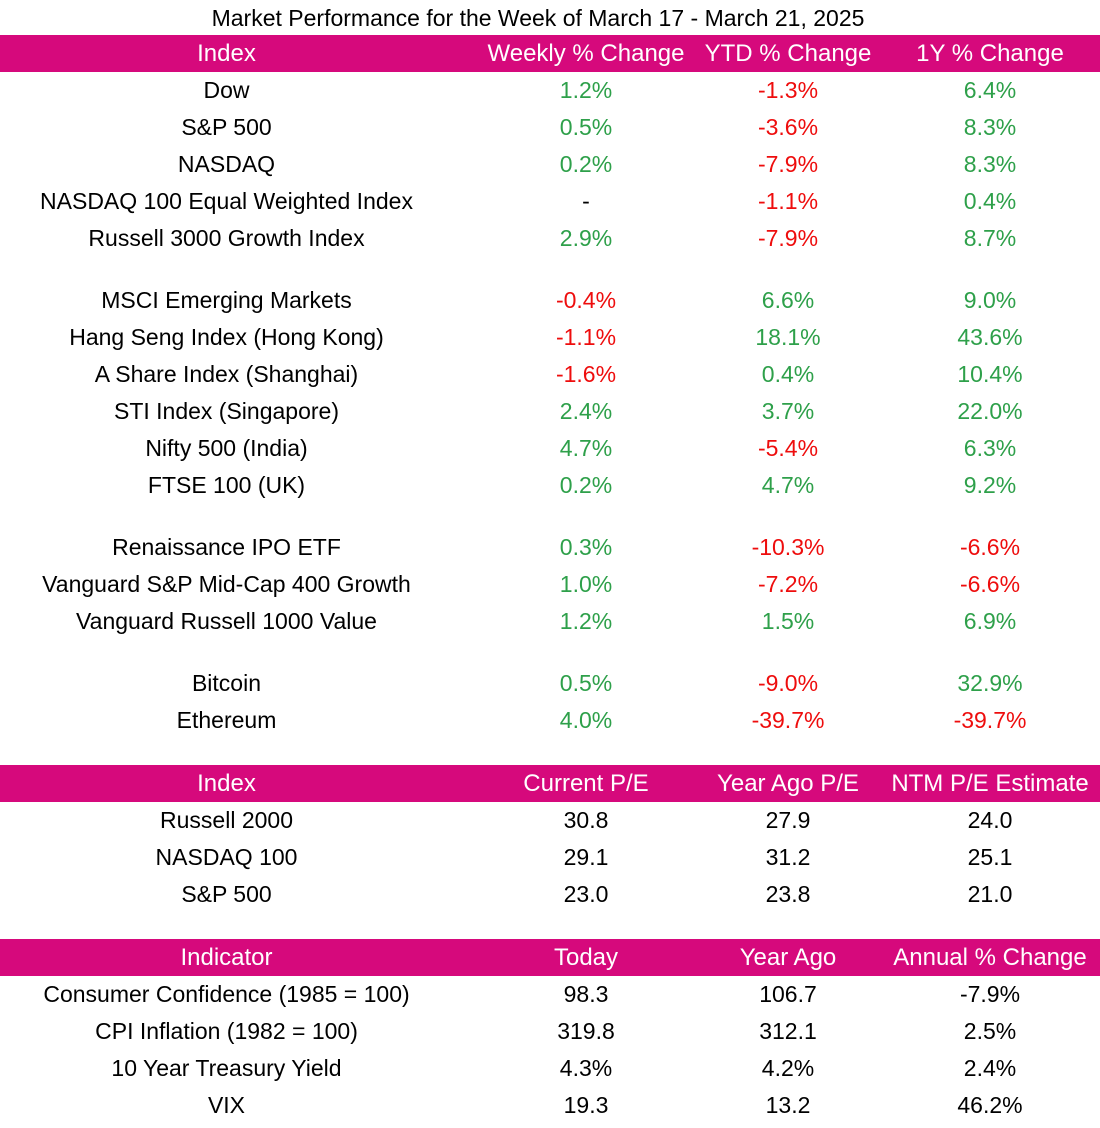 The image size is (1100, 1128). I want to click on table-row: STI Index (Singapore) 2.4% 3.7% 22.0%, so click(550, 411).